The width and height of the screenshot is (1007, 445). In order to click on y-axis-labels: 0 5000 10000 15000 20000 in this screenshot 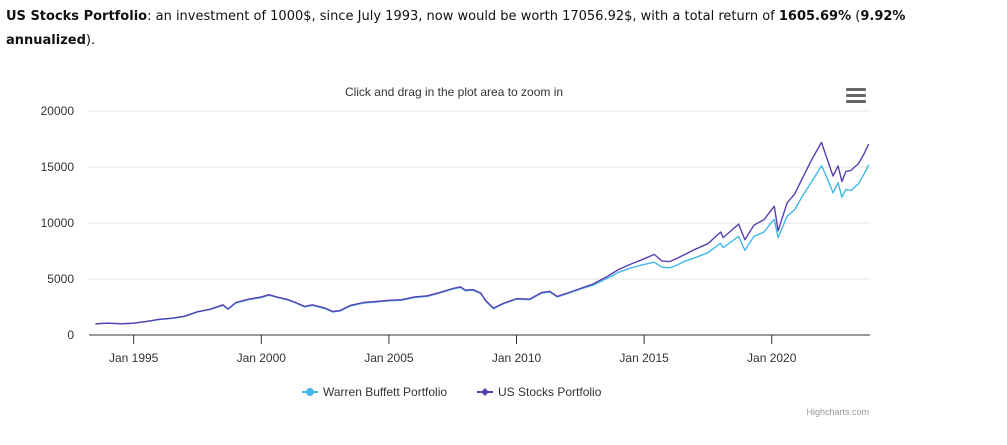, I will do `click(58, 223)`.